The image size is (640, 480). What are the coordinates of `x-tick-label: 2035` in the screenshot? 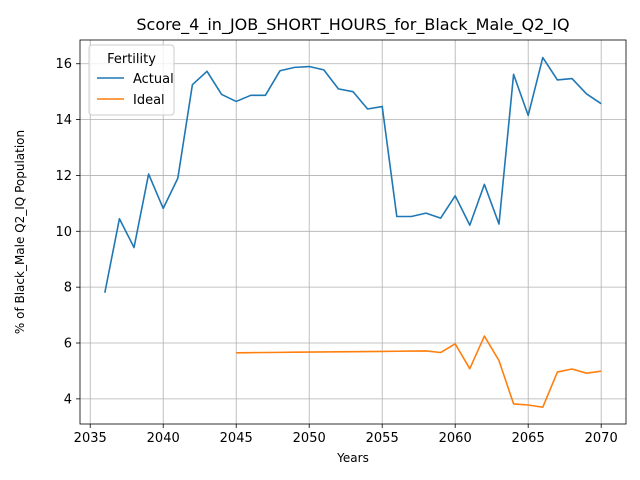 It's located at (90, 438).